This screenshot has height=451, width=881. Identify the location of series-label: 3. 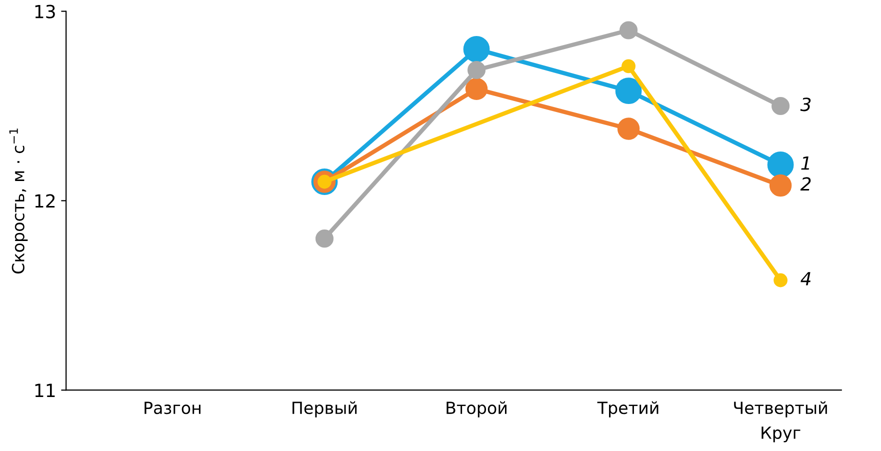
(805, 105).